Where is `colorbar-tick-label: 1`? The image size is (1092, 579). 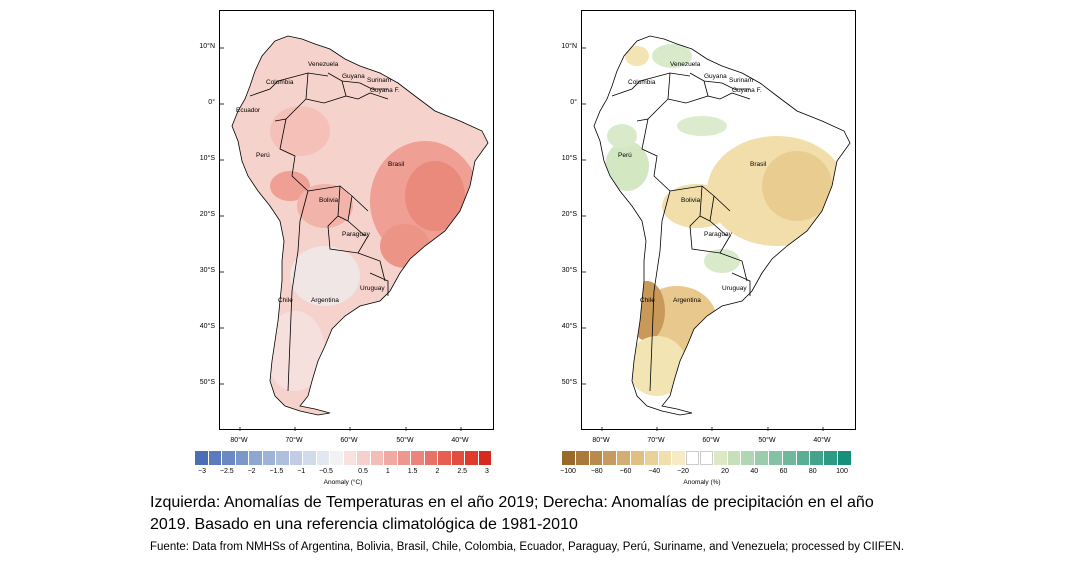
colorbar-tick-label: 1 is located at coordinates (387, 471).